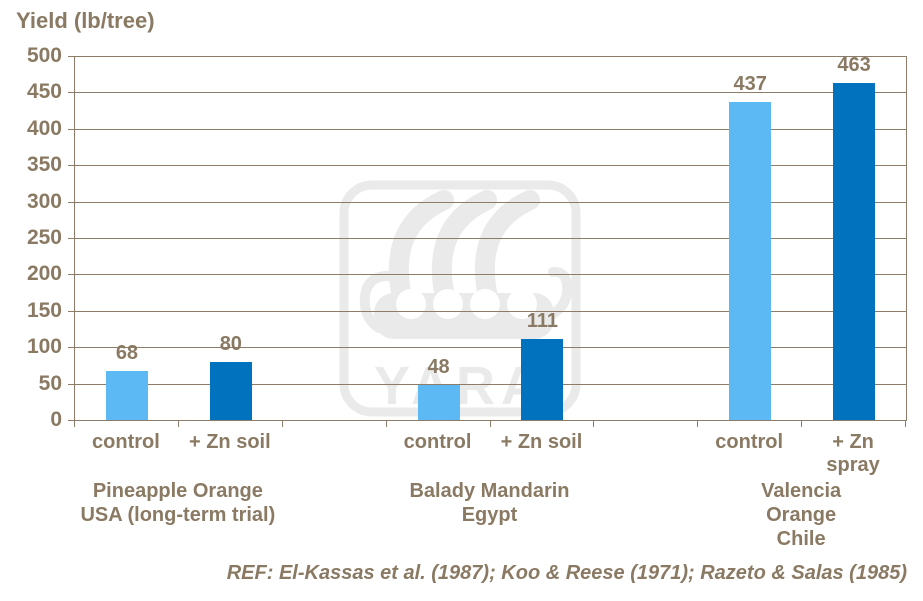 Image resolution: width=923 pixels, height=601 pixels. I want to click on y-tick-label: 0, so click(56, 419).